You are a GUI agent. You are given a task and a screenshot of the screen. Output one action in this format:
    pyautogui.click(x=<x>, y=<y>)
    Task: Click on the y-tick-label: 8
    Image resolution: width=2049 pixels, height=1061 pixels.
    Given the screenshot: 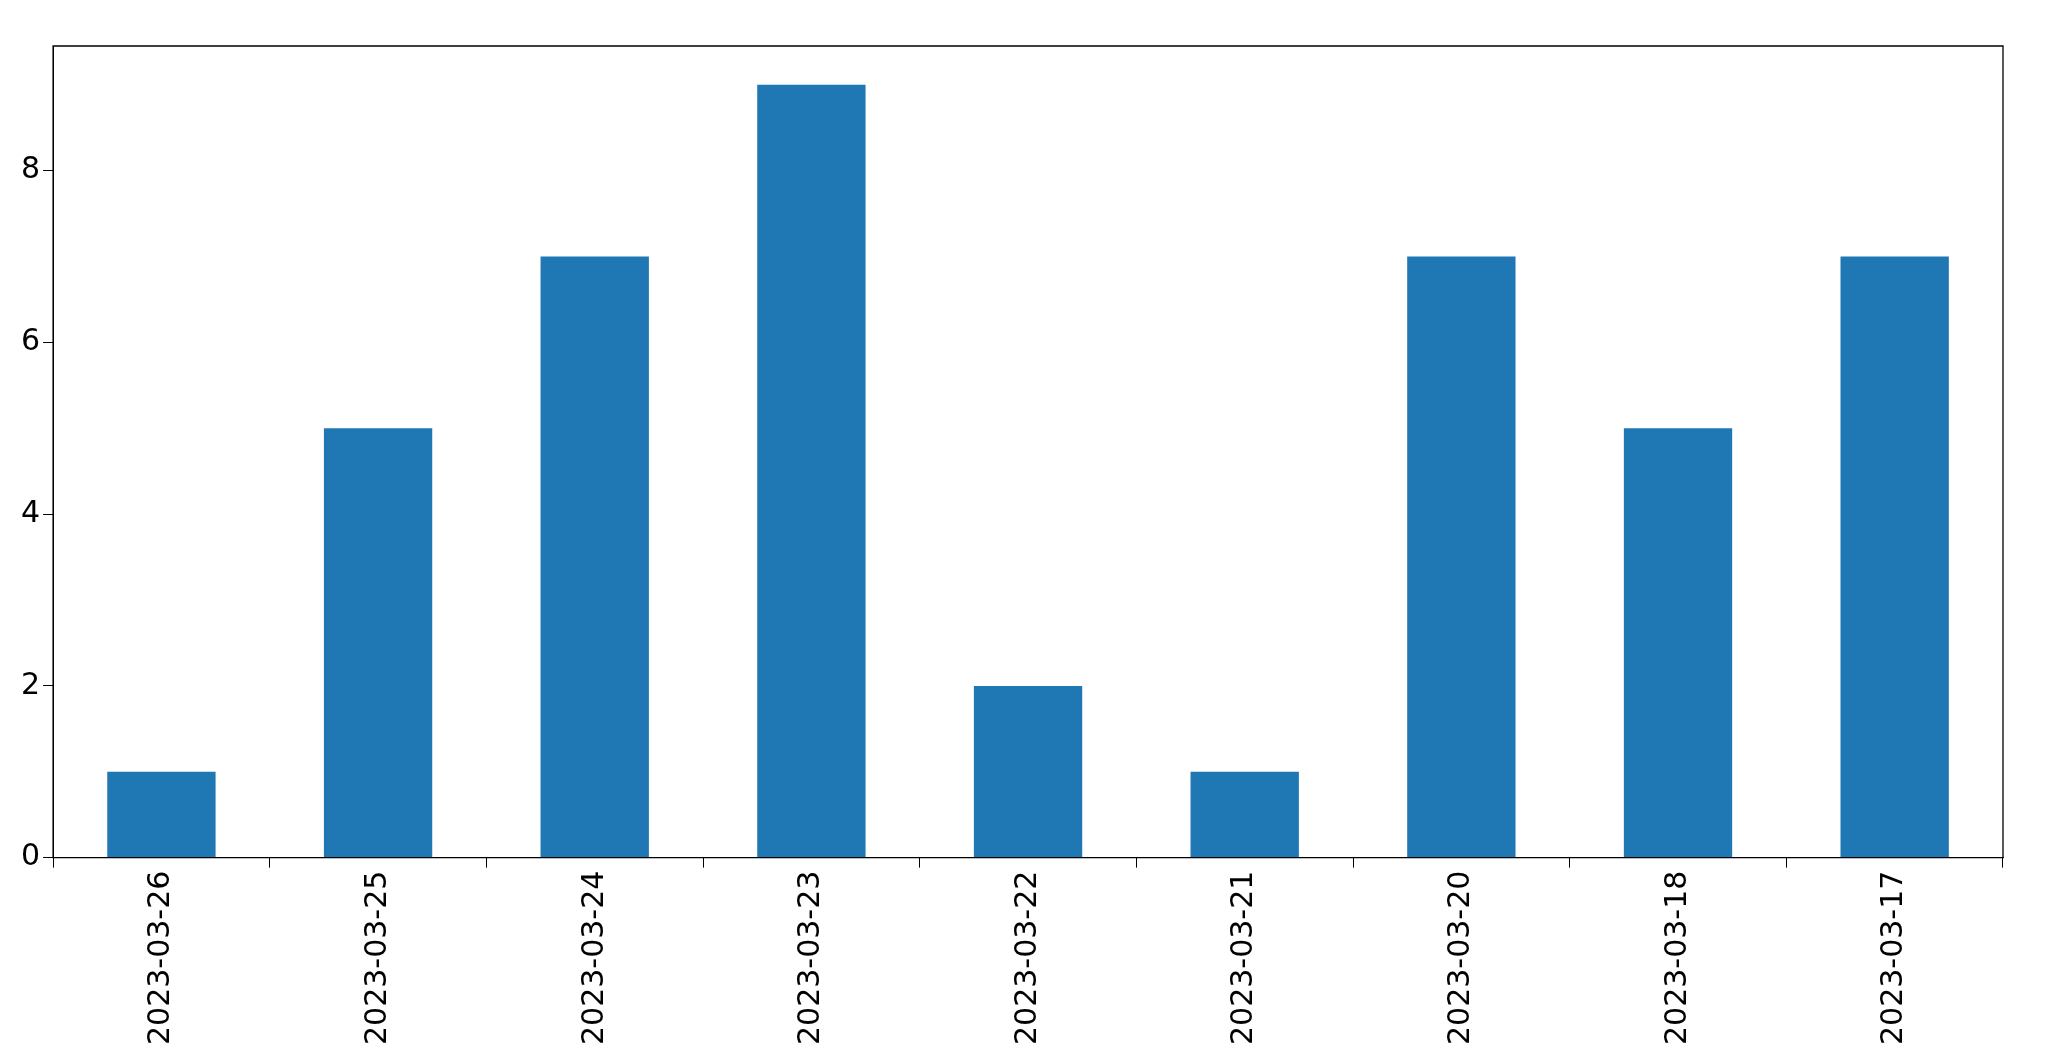 What is the action you would take?
    pyautogui.click(x=30, y=168)
    